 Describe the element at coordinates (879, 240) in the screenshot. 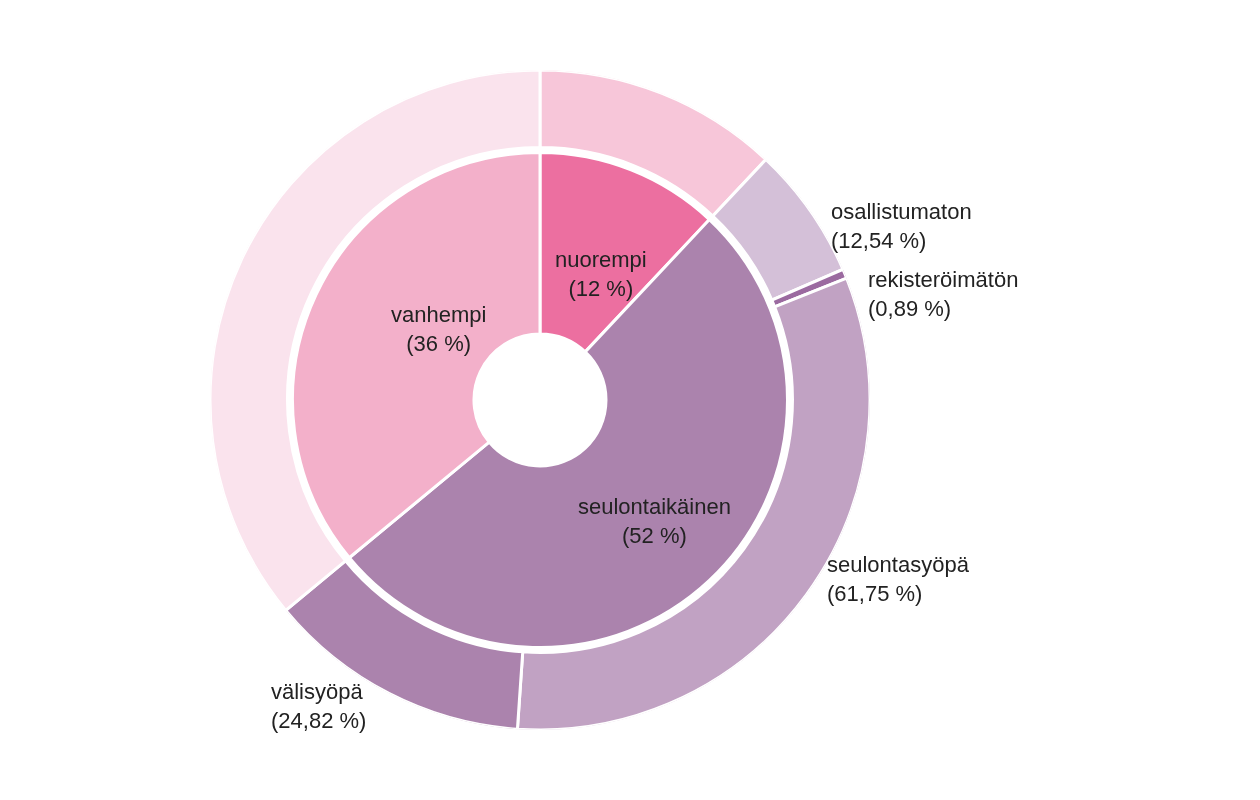

I see `text: (12,54 %)` at that location.